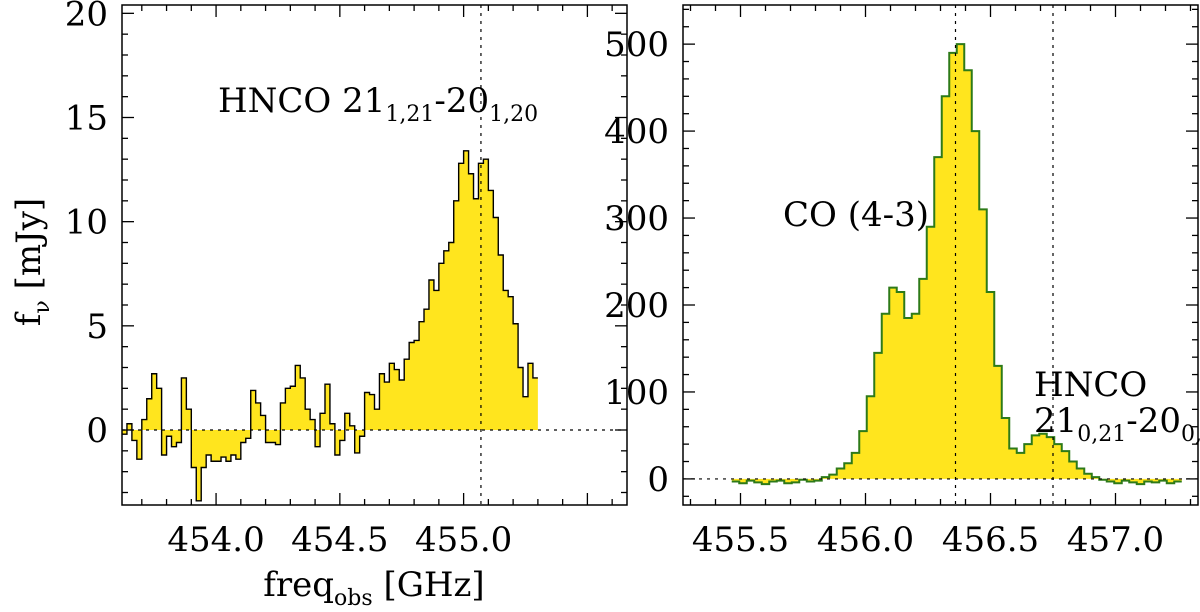 The image size is (1200, 612). I want to click on y-axis-title-main: f, so click(29, 318).